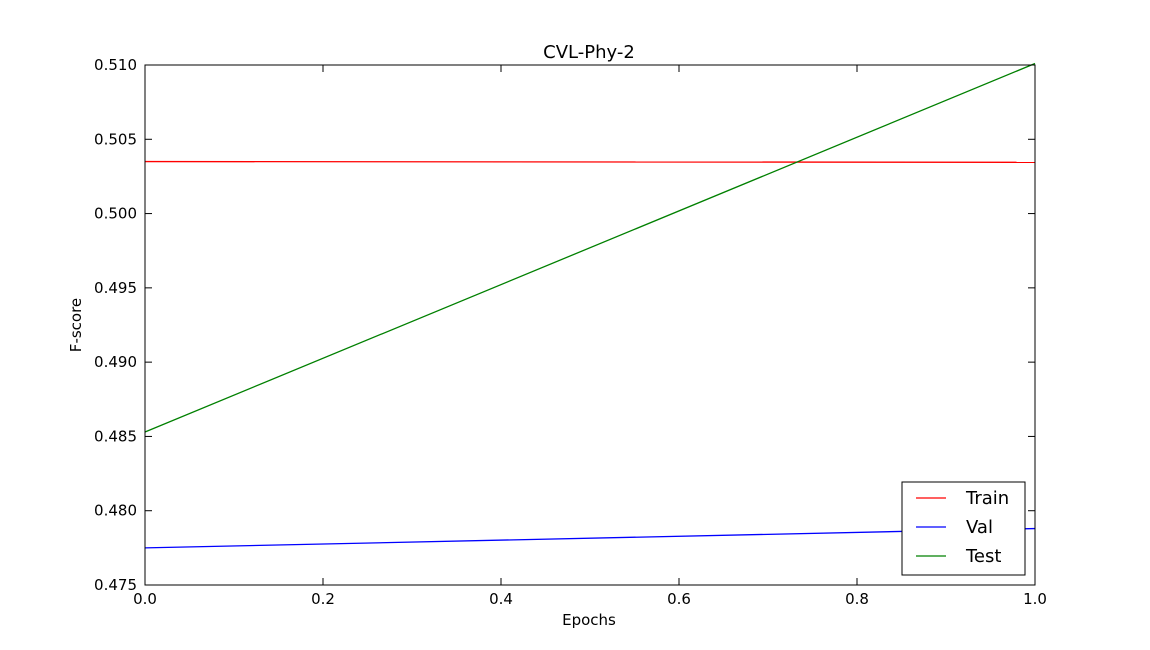 Image resolution: width=1150 pixels, height=650 pixels. I want to click on y-tick-label: 0.495, so click(115, 288).